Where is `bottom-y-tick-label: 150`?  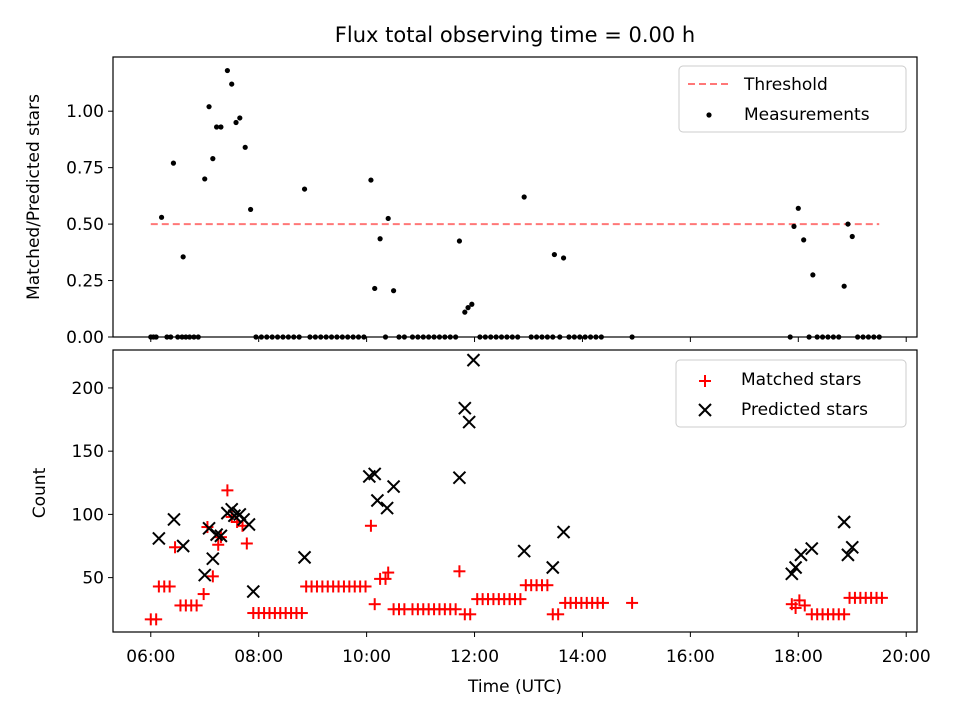
bottom-y-tick-label: 150 is located at coordinates (88, 452).